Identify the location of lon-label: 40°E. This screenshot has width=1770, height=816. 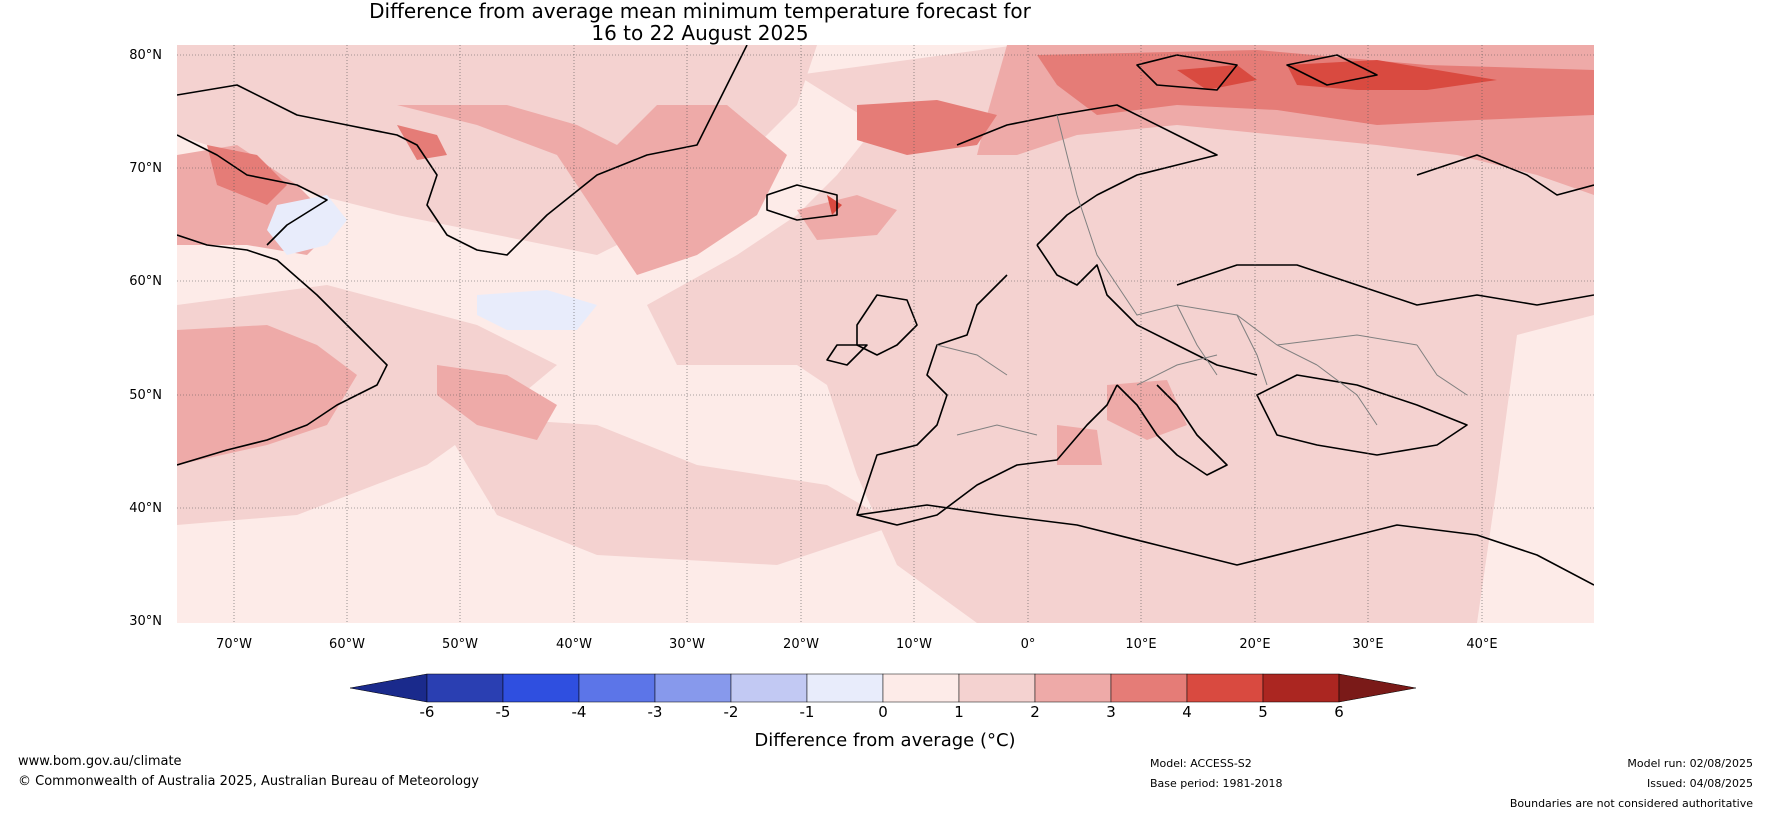
(1482, 644).